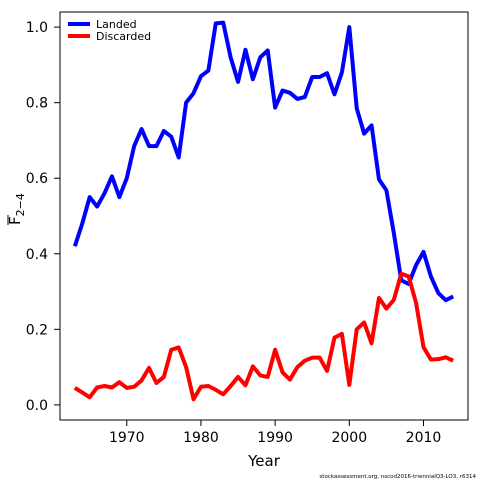  What do you see at coordinates (15, 220) in the screenshot?
I see `y-axis-label-main: F` at bounding box center [15, 220].